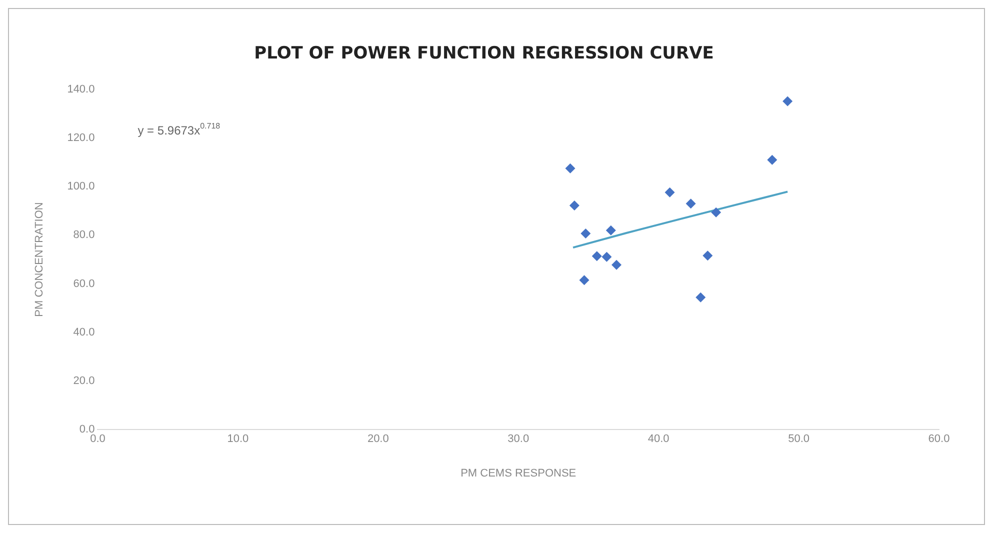 The image size is (993, 533). What do you see at coordinates (84, 332) in the screenshot?
I see `y-tick-label: 40.0` at bounding box center [84, 332].